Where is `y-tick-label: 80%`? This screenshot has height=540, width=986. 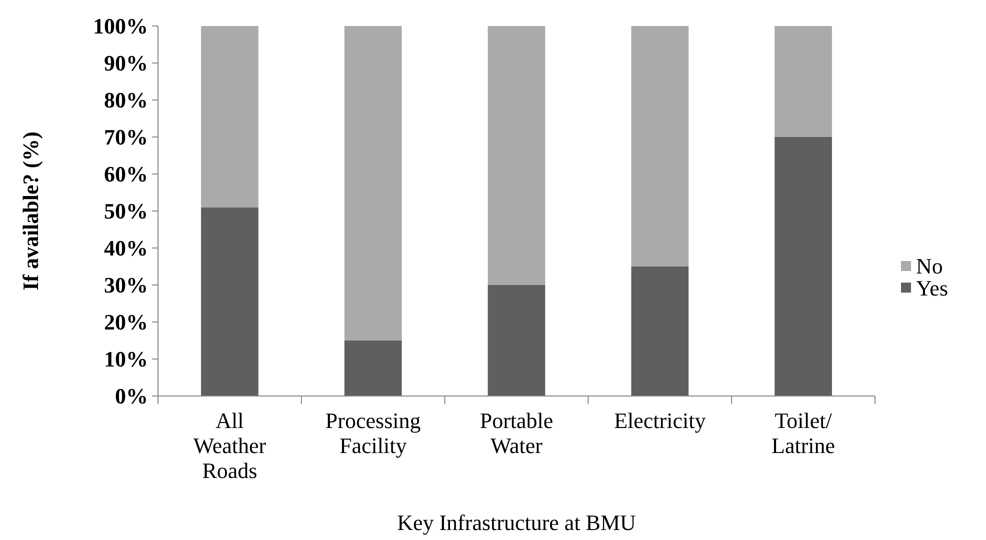
y-tick-label: 80% is located at coordinates (126, 100).